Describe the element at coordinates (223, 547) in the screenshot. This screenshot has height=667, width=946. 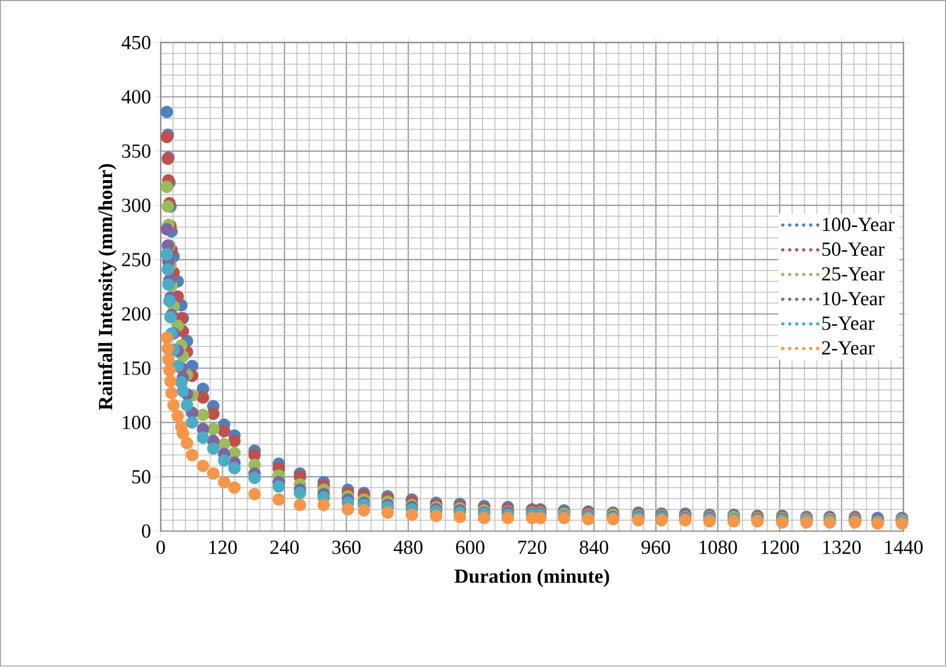
I see `x-tick-label: 120` at that location.